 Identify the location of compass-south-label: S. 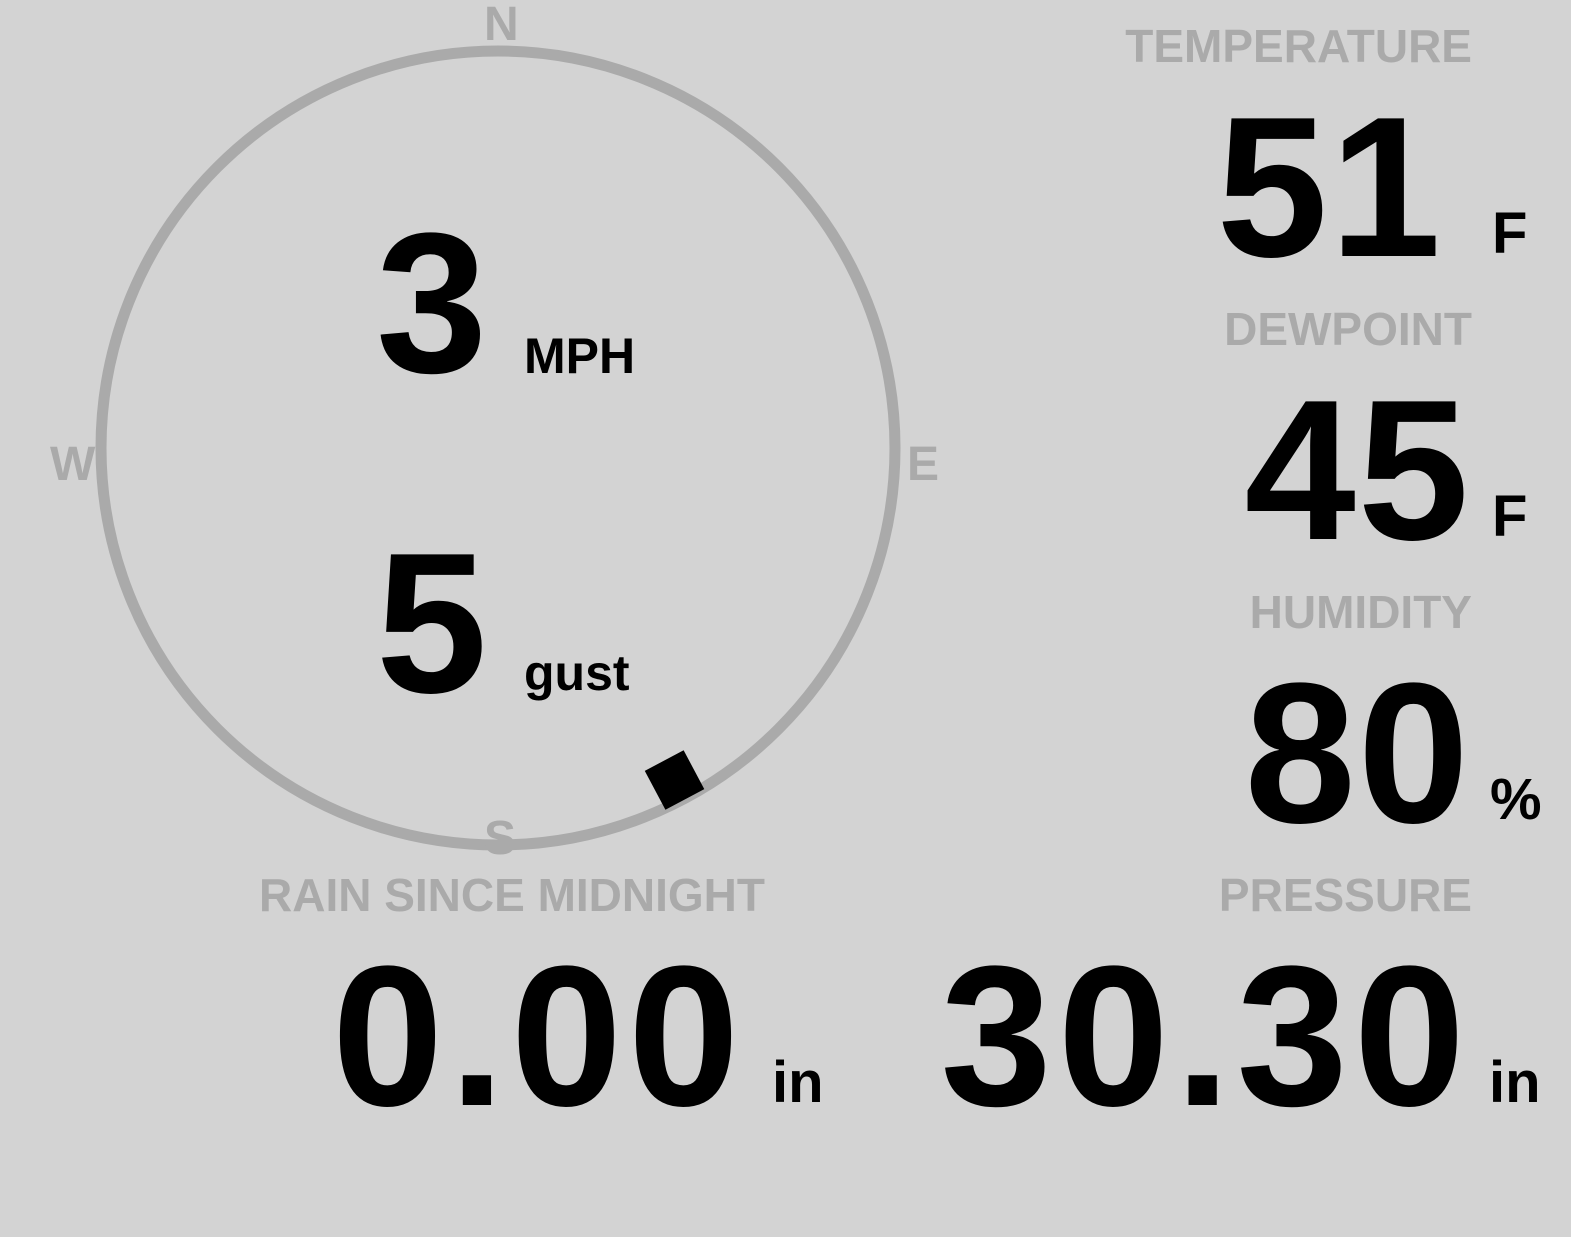
(500, 838).